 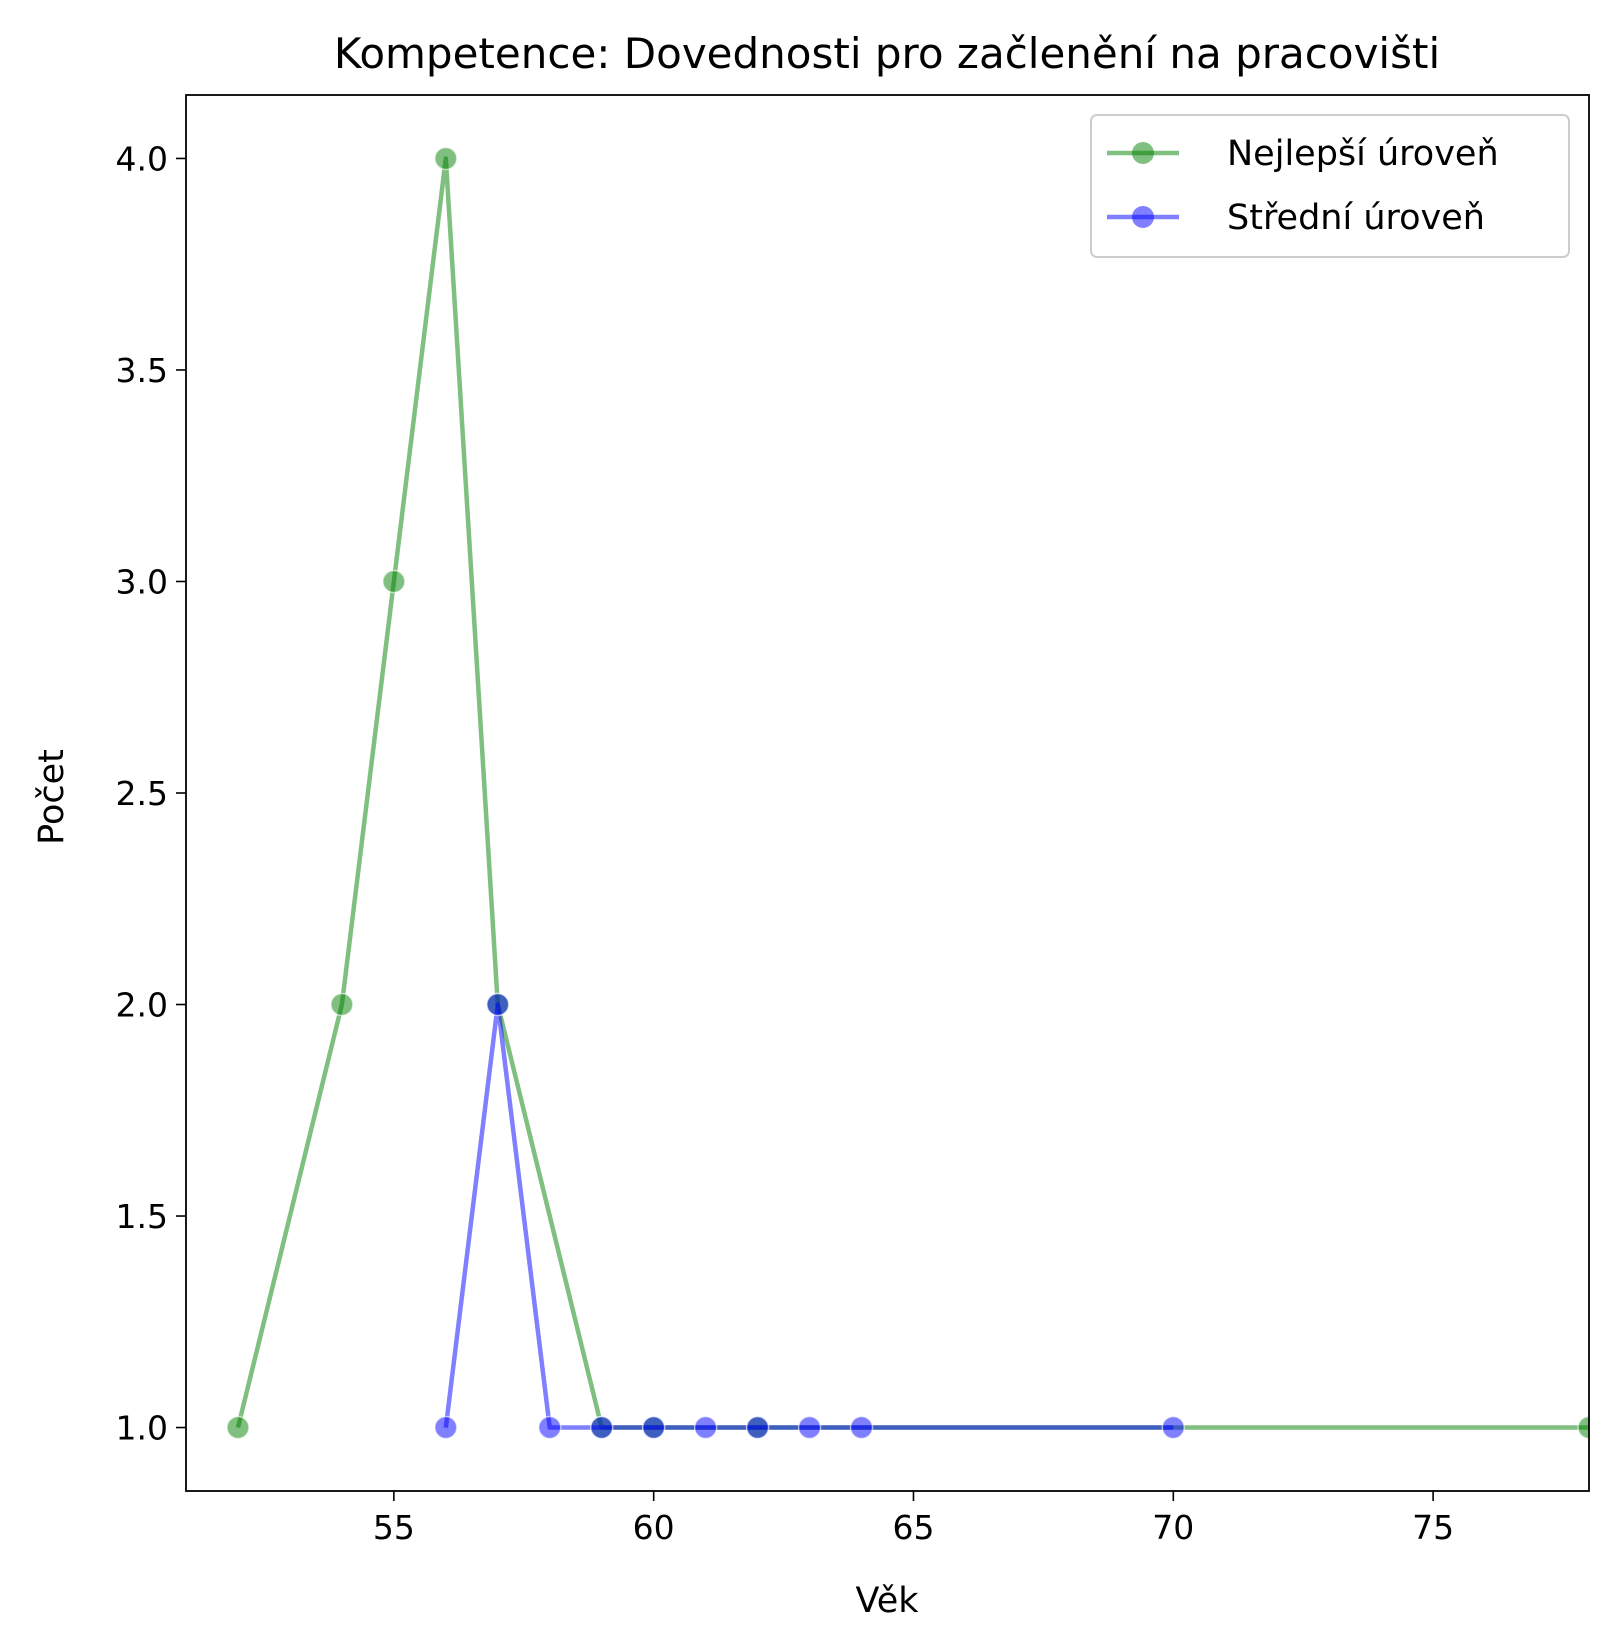 What do you see at coordinates (913, 1527) in the screenshot?
I see `x-tick-label: 65` at bounding box center [913, 1527].